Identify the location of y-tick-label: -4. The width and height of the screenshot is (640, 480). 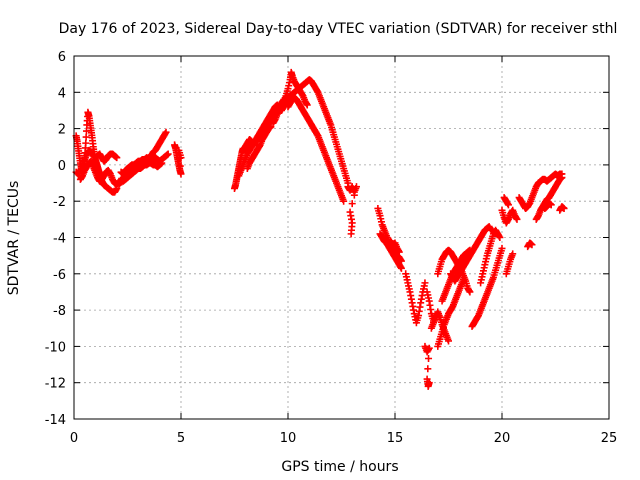
(59, 239).